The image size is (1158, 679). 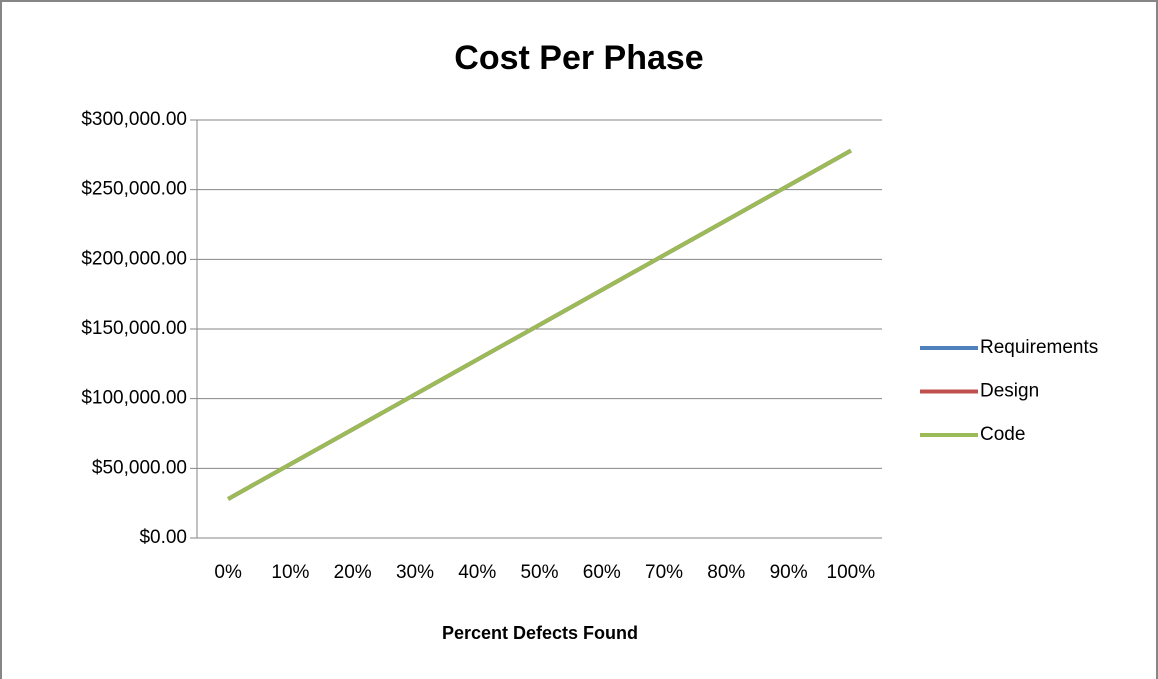 What do you see at coordinates (664, 572) in the screenshot?
I see `x-tick-label: 70%` at bounding box center [664, 572].